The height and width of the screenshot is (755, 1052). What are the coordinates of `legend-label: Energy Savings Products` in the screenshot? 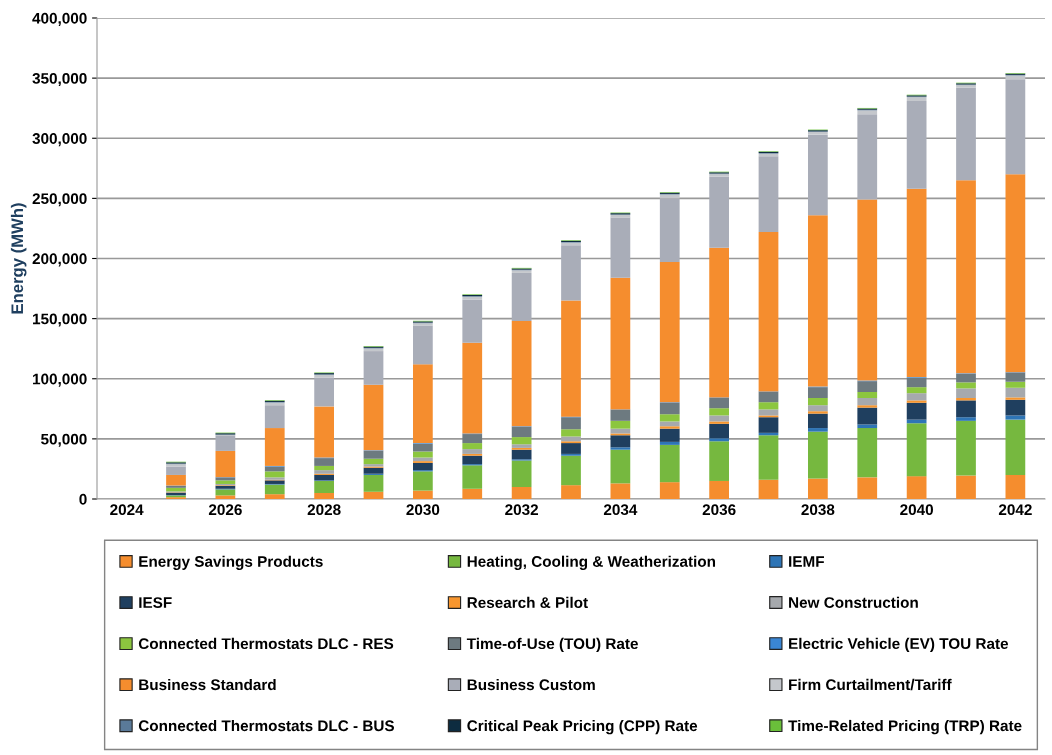 It's located at (231, 562).